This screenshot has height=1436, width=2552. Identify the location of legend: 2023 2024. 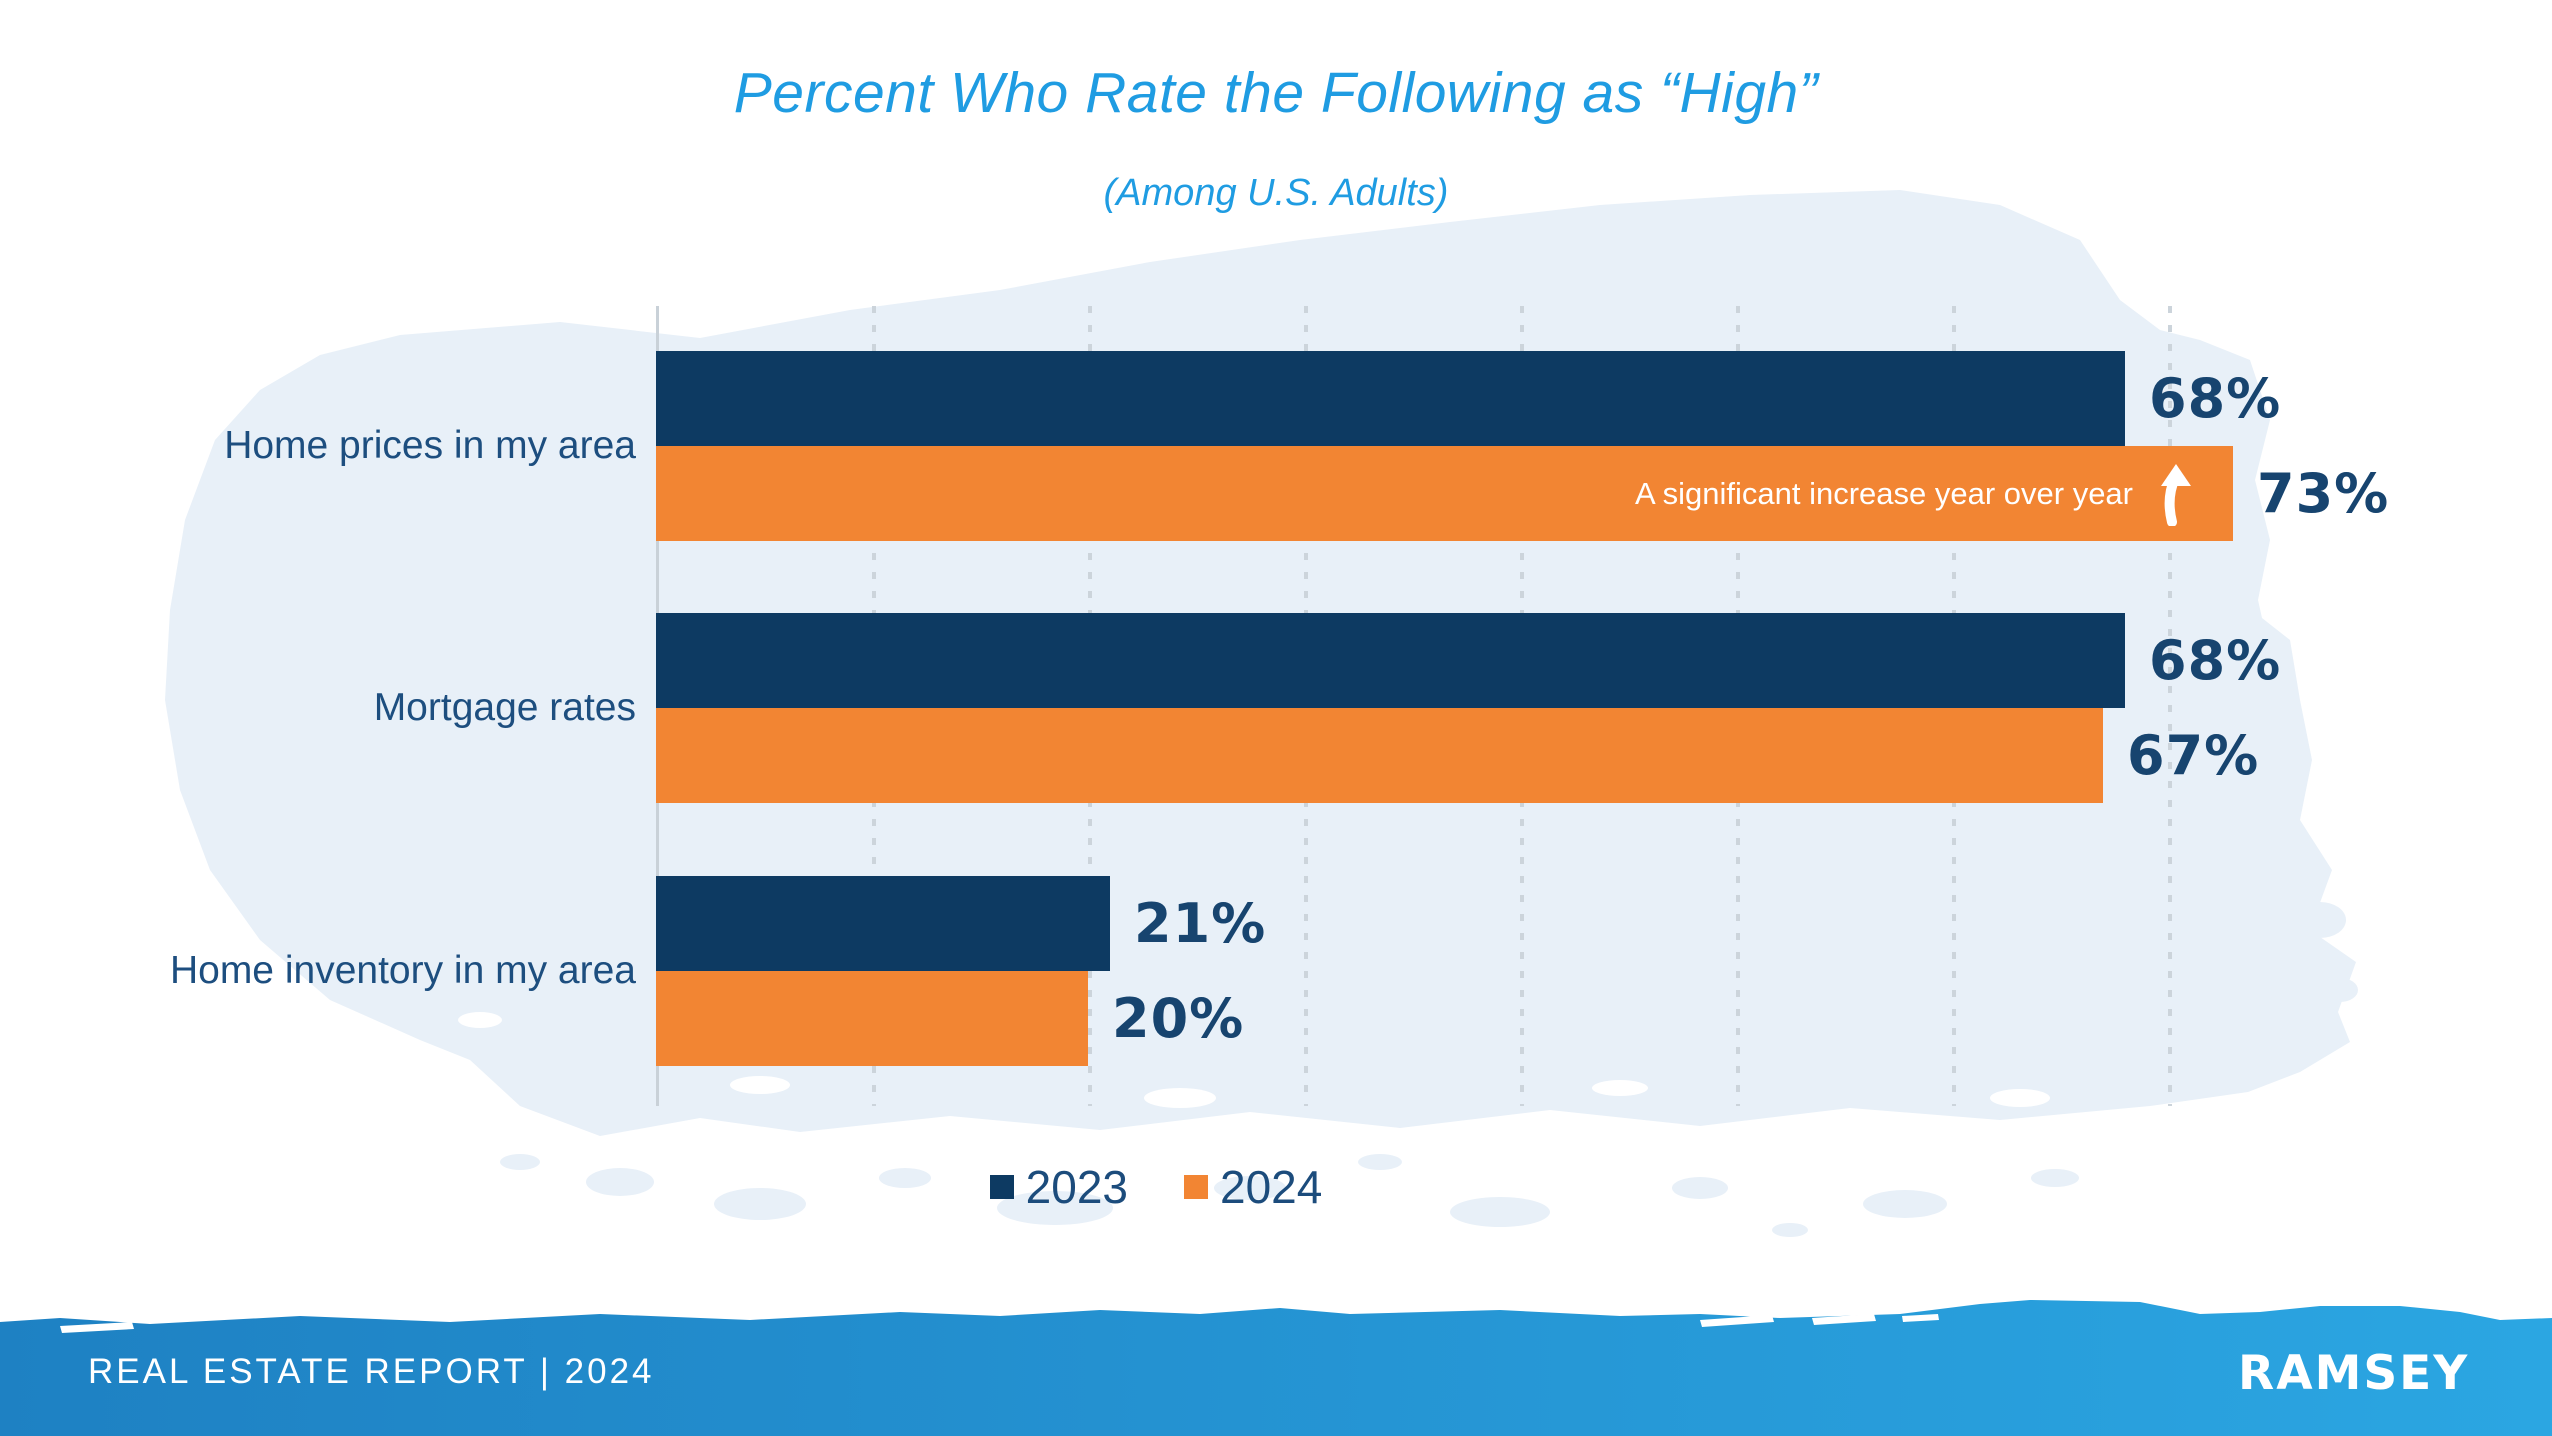
(1216, 1187).